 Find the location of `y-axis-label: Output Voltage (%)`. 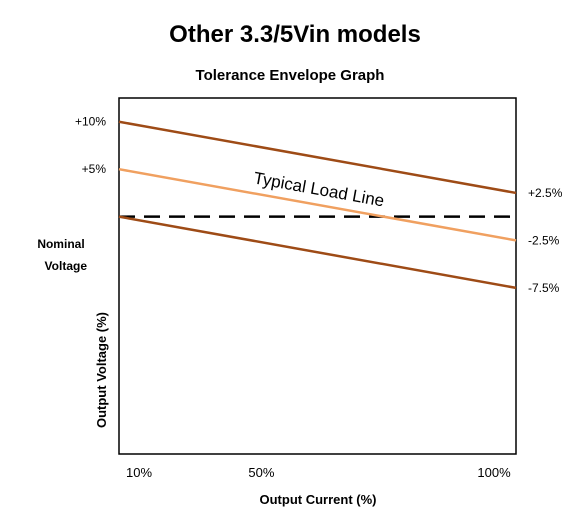

y-axis-label: Output Voltage (%) is located at coordinates (101, 370).